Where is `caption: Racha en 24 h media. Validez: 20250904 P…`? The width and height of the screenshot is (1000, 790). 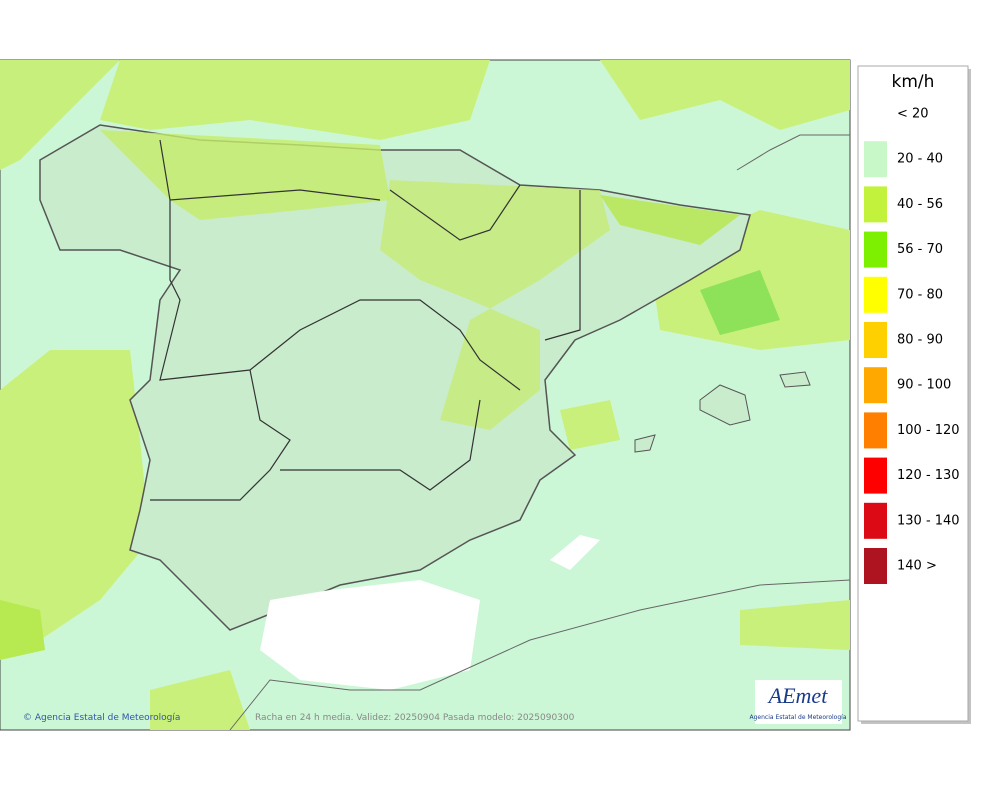
caption: Racha en 24 h media. Validez: 20250904 P… is located at coordinates (415, 718).